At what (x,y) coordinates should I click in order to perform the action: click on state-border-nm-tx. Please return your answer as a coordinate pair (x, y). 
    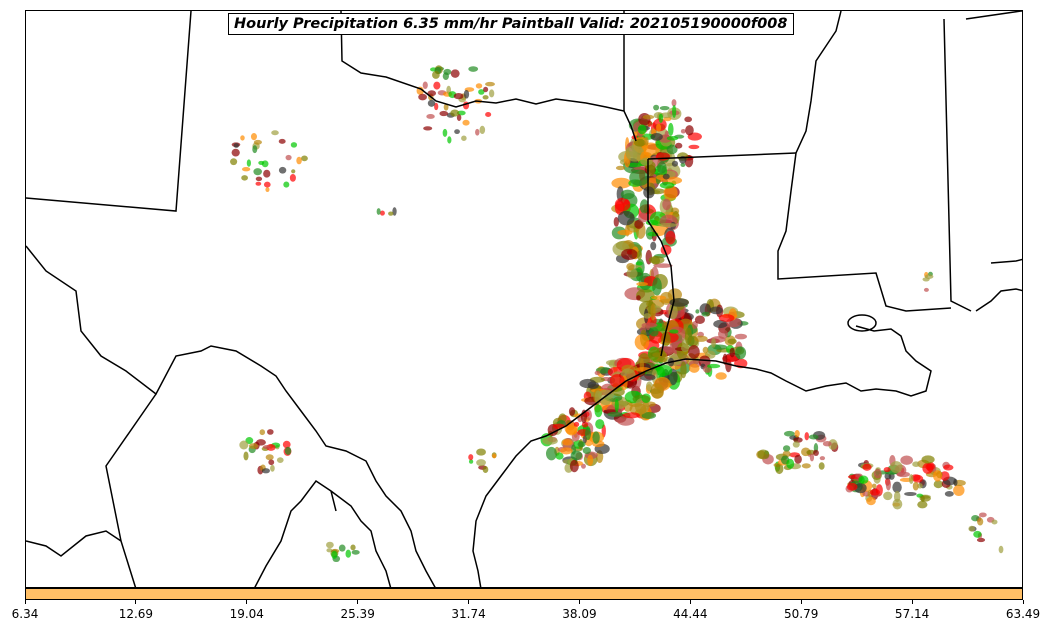
    Looking at the image, I should click on (109, 111).